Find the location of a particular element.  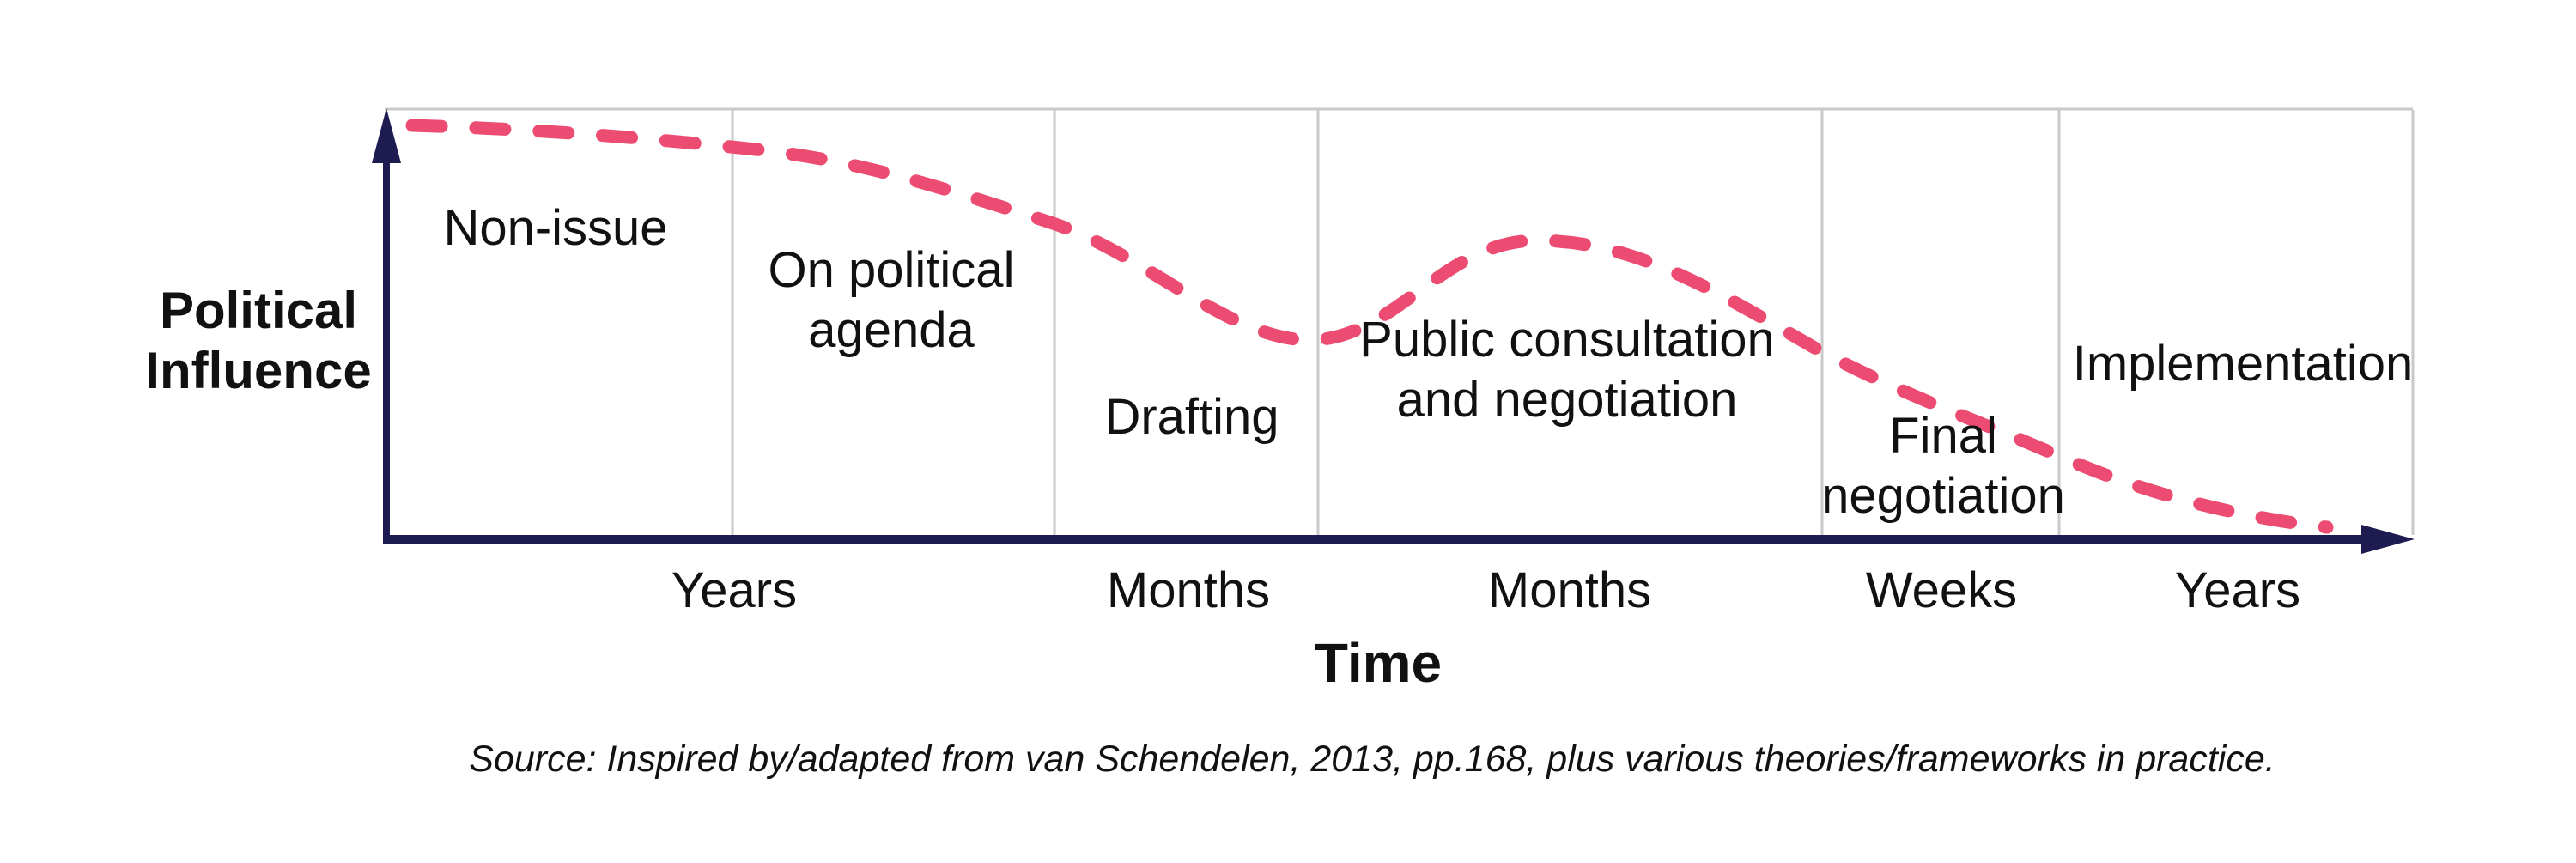

x-tick-years-1: Years is located at coordinates (735, 590).